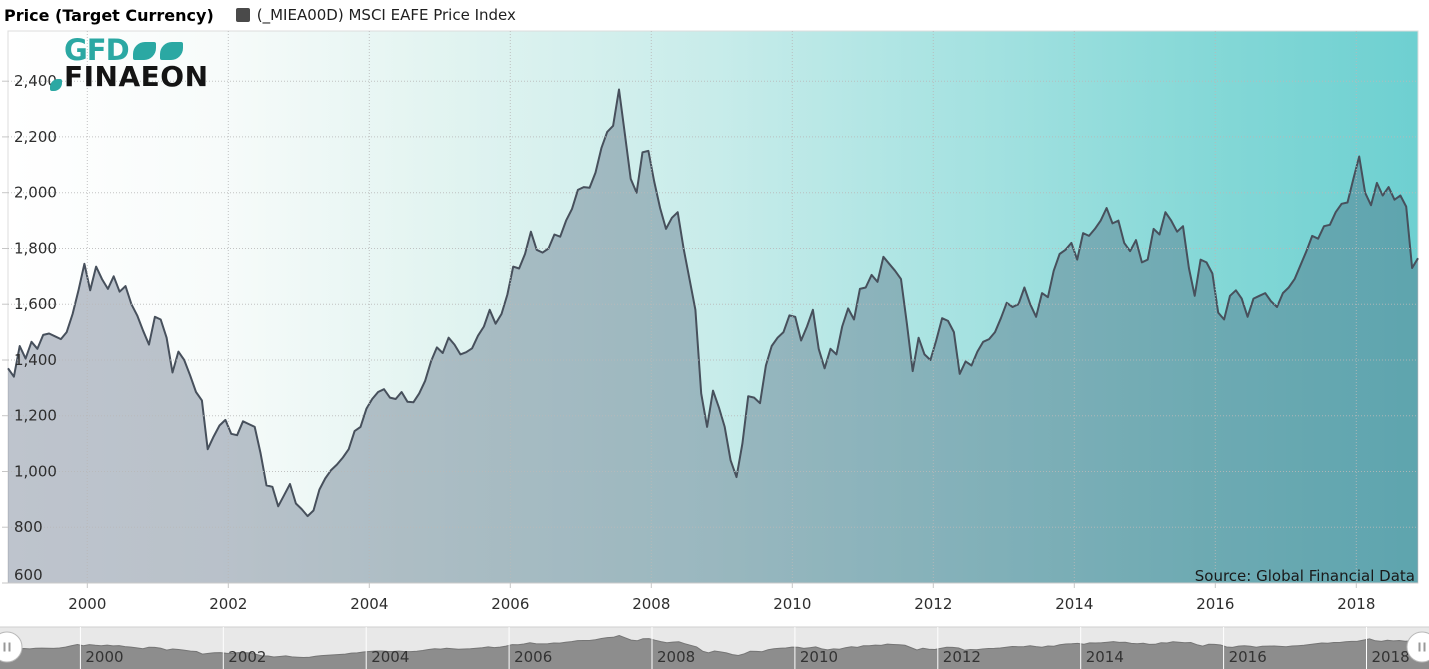 The image size is (1429, 669). I want to click on x-axis-label: 2016, so click(1215, 604).